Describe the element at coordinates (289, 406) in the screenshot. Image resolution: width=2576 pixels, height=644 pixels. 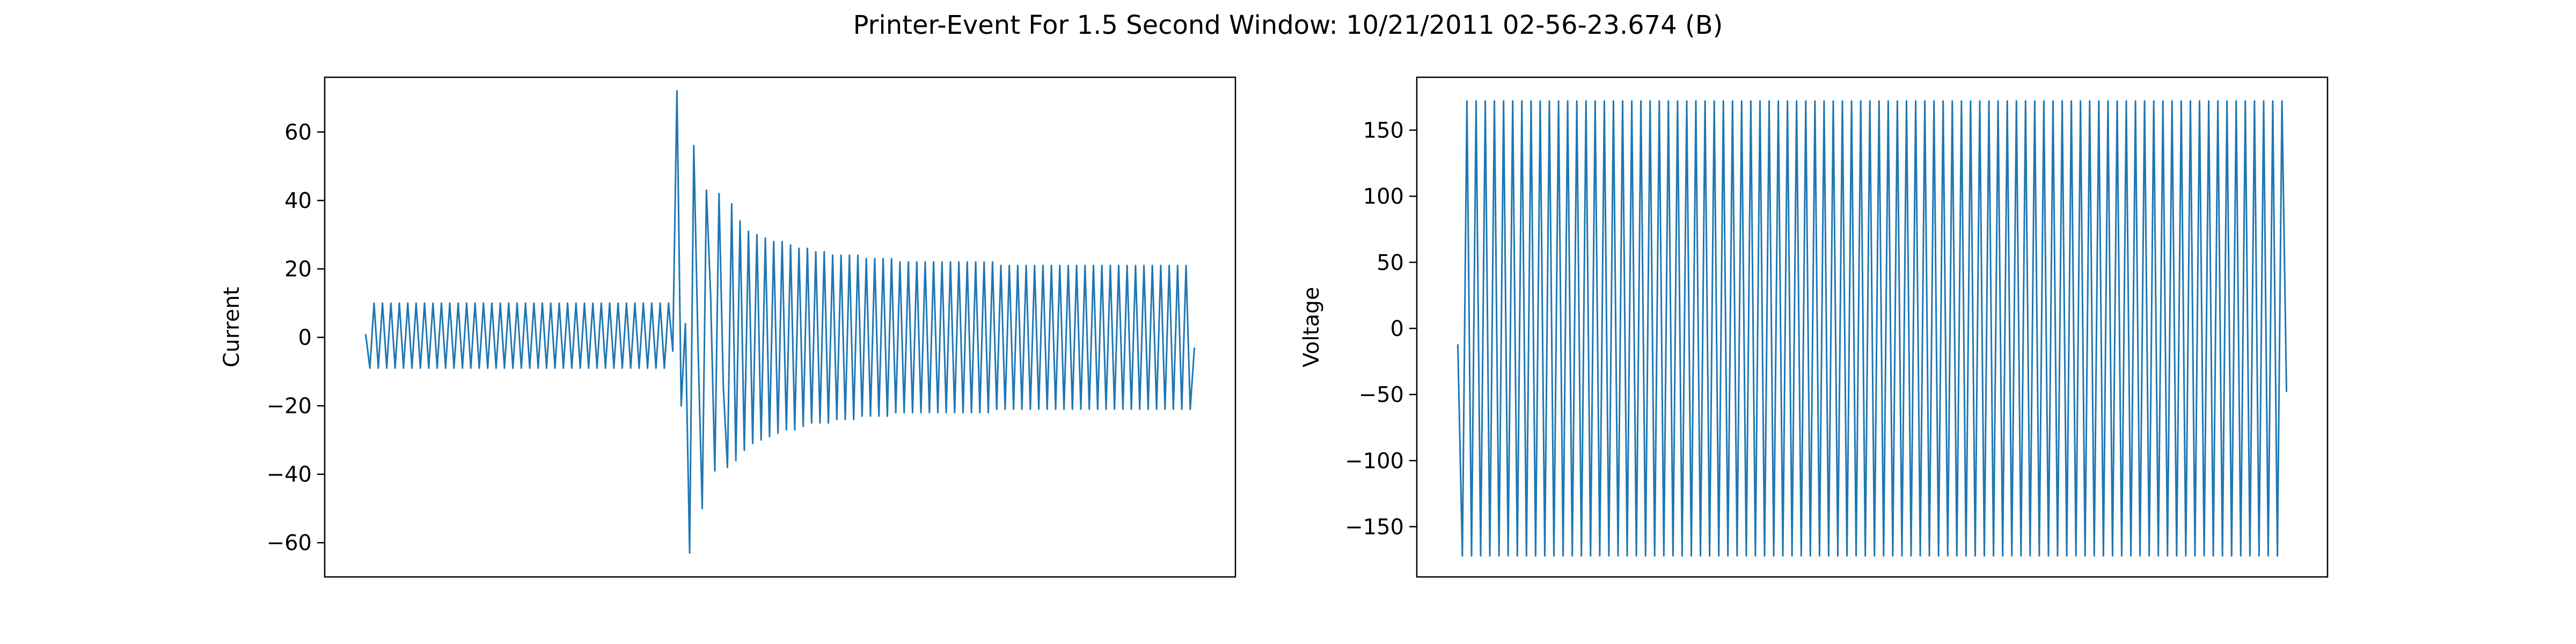
I see `y-tick-label: −20` at that location.